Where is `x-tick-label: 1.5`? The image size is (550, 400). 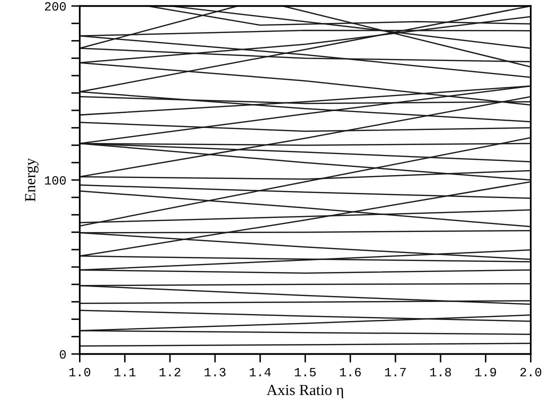 x-tick-label: 1.5 is located at coordinates (305, 372).